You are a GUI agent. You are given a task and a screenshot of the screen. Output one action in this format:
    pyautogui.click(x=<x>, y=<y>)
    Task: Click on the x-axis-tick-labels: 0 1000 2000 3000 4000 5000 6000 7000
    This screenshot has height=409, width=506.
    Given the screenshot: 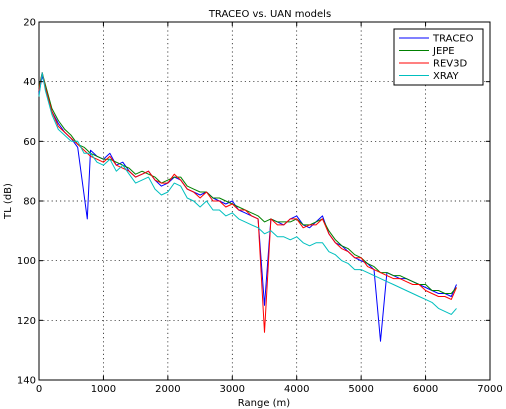 What is the action you would take?
    pyautogui.click(x=269, y=389)
    